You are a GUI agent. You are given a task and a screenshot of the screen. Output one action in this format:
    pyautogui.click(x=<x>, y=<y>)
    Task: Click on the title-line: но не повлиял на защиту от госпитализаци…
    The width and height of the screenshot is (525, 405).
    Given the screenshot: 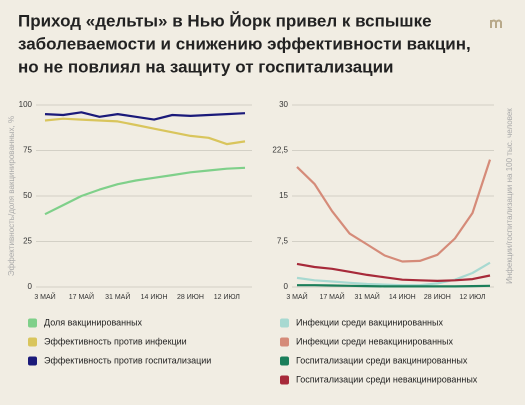 What is the action you would take?
    pyautogui.click(x=206, y=66)
    